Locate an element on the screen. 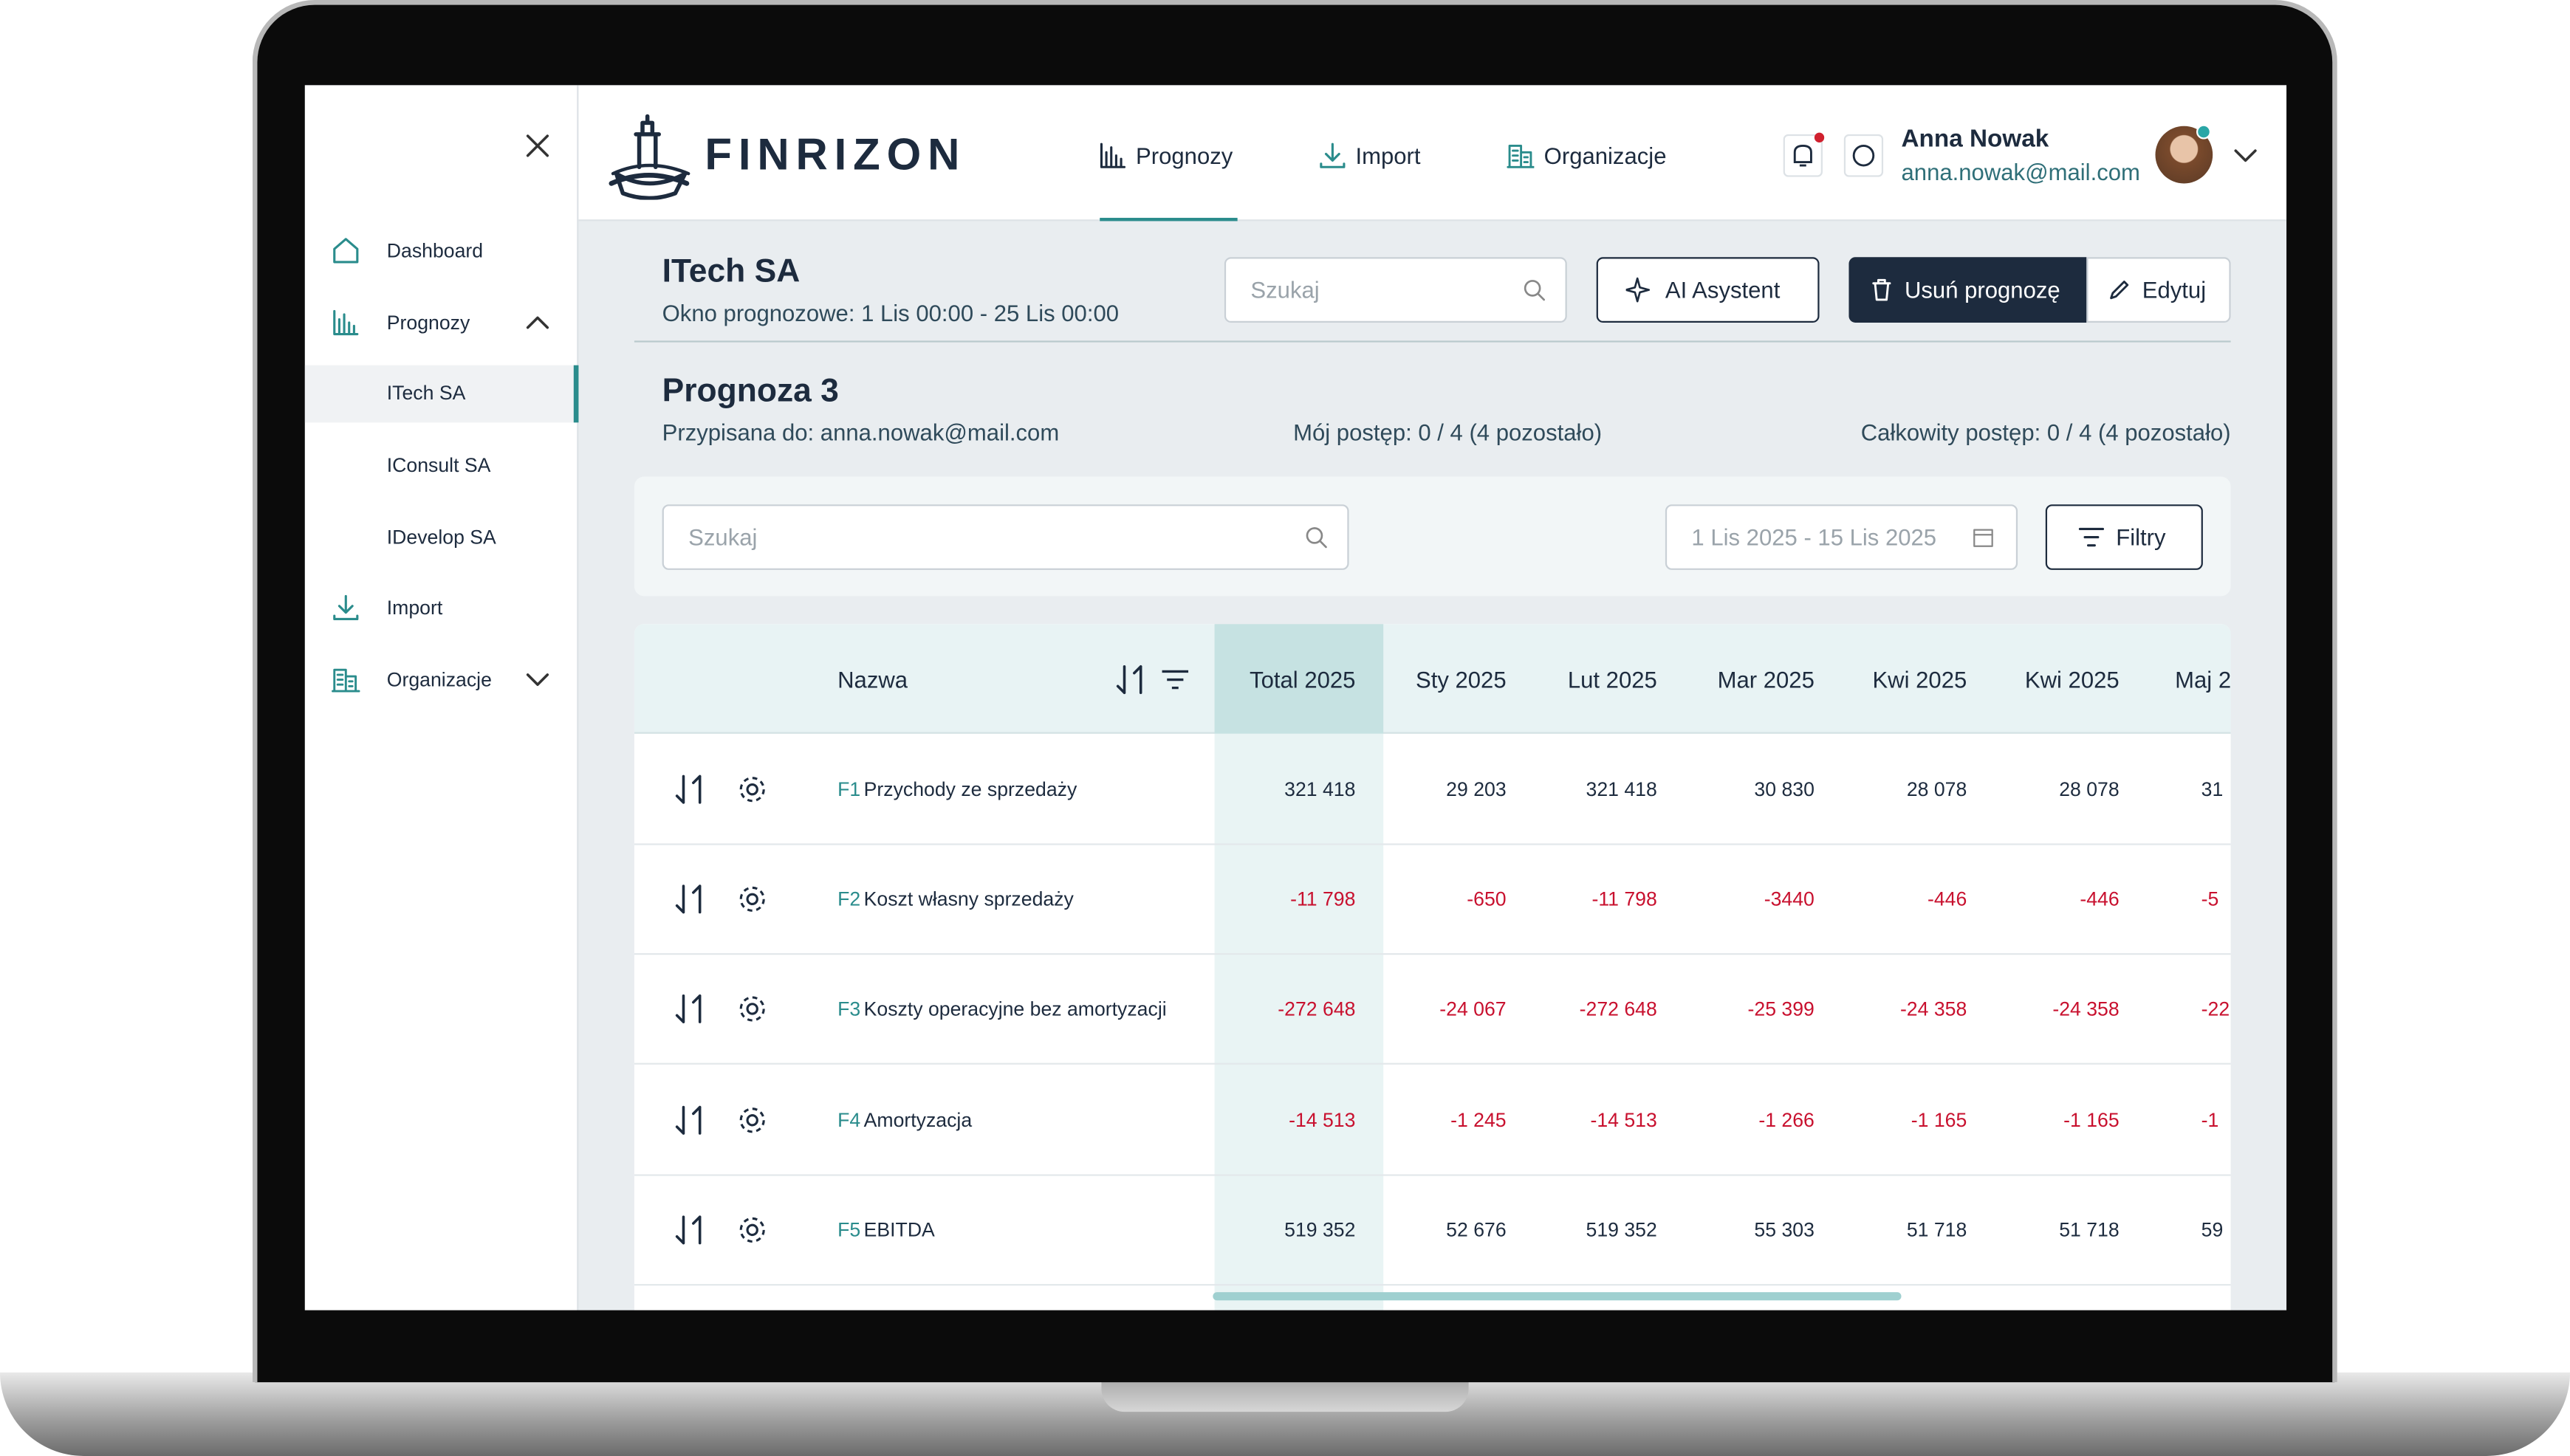 The width and height of the screenshot is (2570, 1456). filter-search-placeholder: Szukaj is located at coordinates (723, 537).